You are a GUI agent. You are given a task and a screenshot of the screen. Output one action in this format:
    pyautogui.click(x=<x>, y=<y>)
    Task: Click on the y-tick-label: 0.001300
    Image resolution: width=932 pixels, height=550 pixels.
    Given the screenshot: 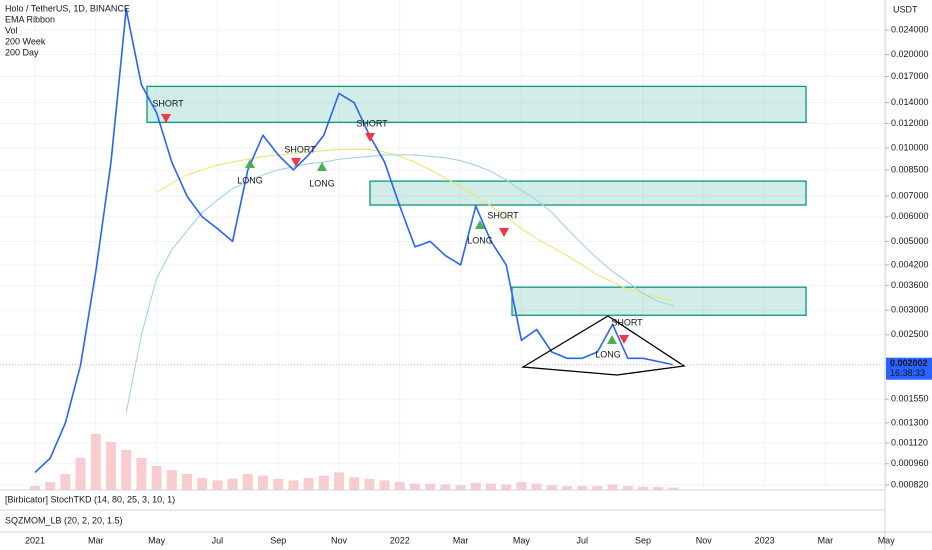 What is the action you would take?
    pyautogui.click(x=910, y=422)
    